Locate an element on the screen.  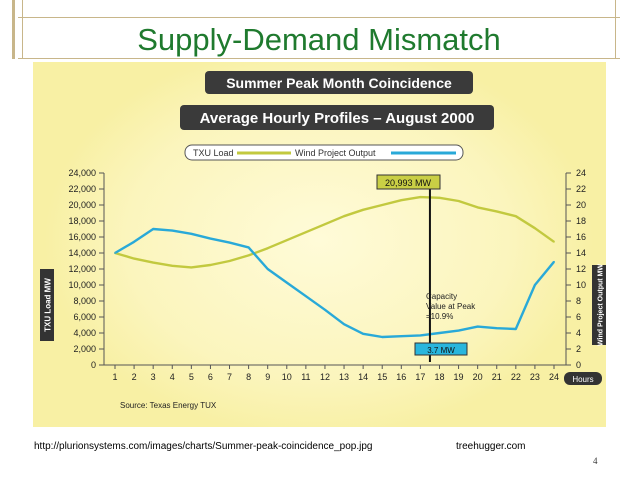
x-tick-label: 19 is located at coordinates (459, 377).